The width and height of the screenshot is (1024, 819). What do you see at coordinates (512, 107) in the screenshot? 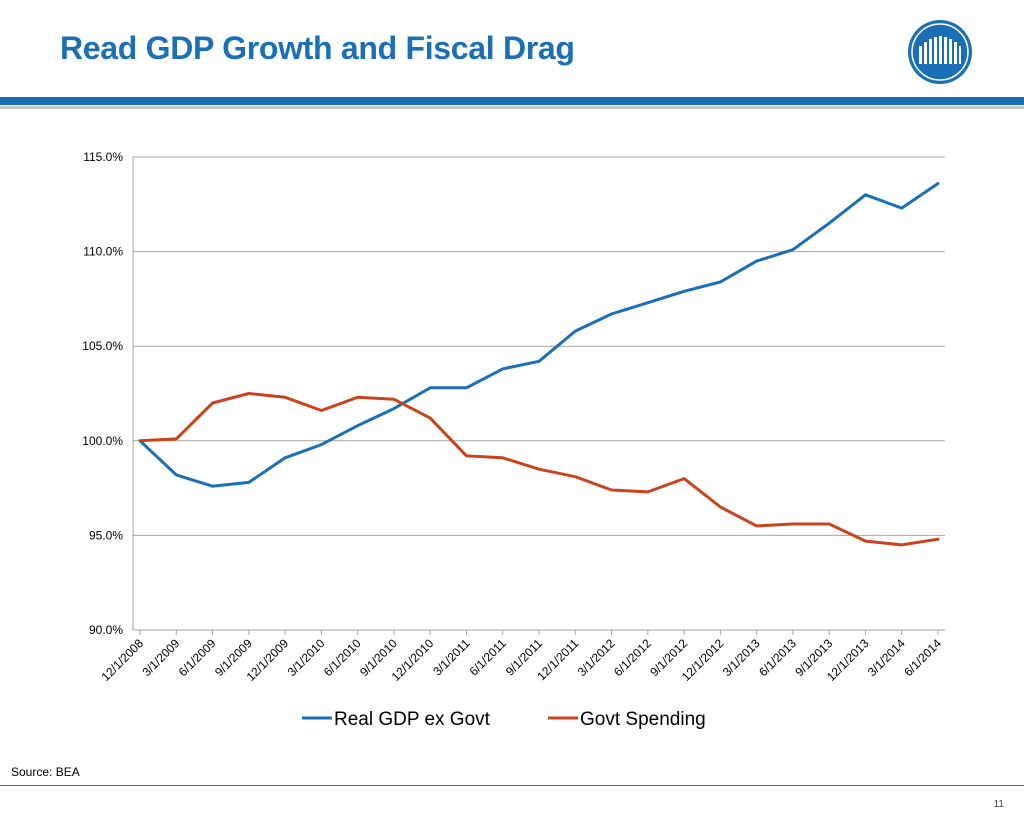
I see `header-divider-shadow` at bounding box center [512, 107].